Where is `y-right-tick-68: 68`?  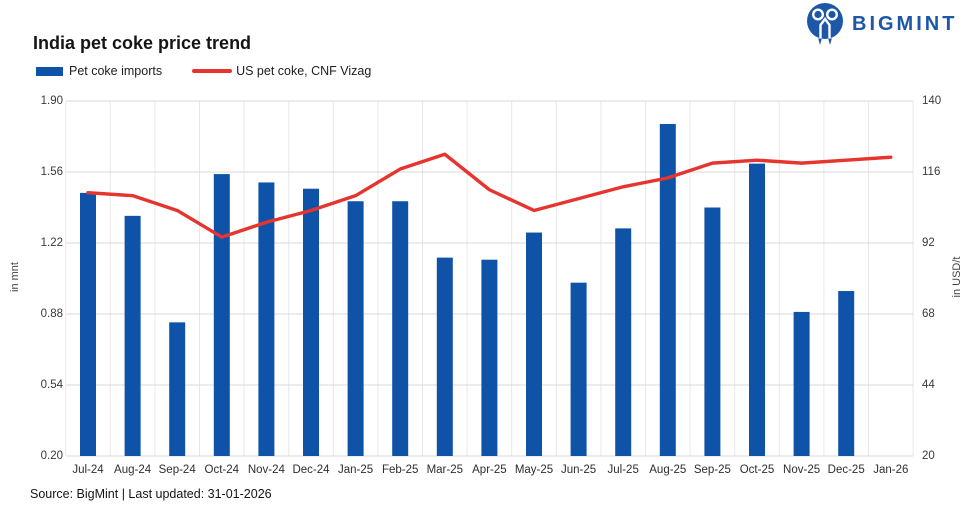 y-right-tick-68: 68 is located at coordinates (928, 314).